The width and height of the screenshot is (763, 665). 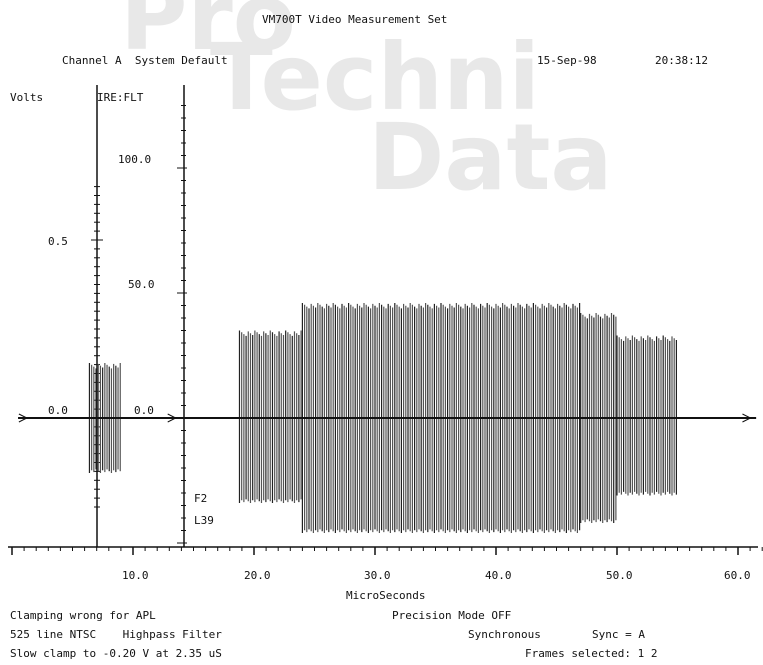 What do you see at coordinates (145, 60) in the screenshot?
I see `channel-label: Channel A System Default` at bounding box center [145, 60].